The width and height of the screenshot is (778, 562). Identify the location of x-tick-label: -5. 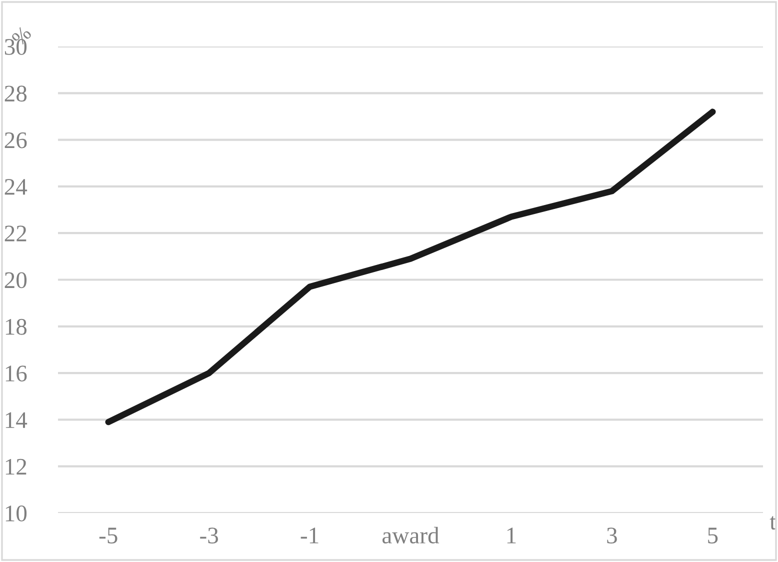
(108, 536).